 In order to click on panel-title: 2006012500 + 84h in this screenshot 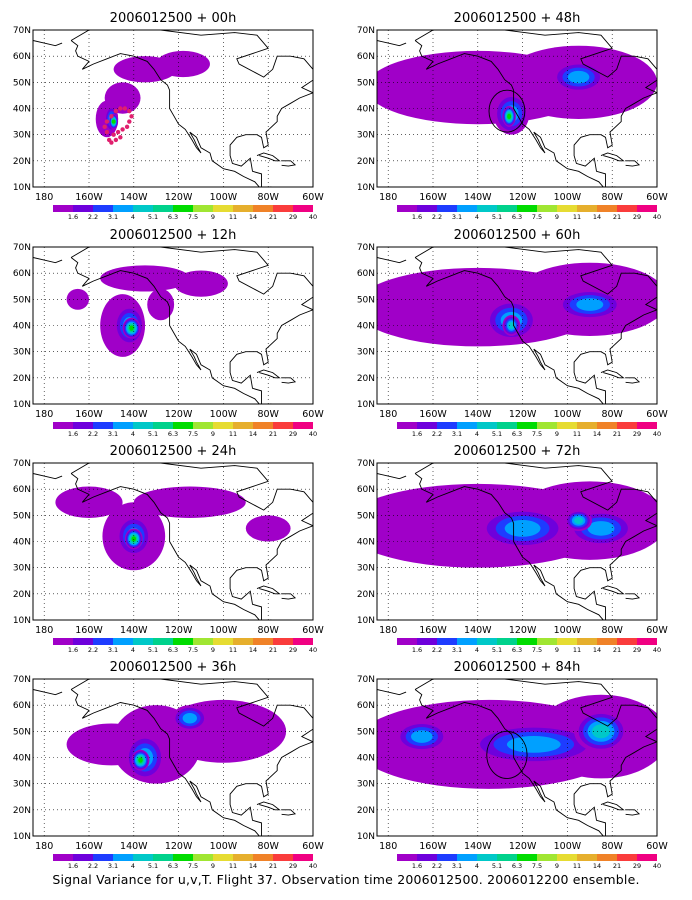, I will do `click(517, 667)`.